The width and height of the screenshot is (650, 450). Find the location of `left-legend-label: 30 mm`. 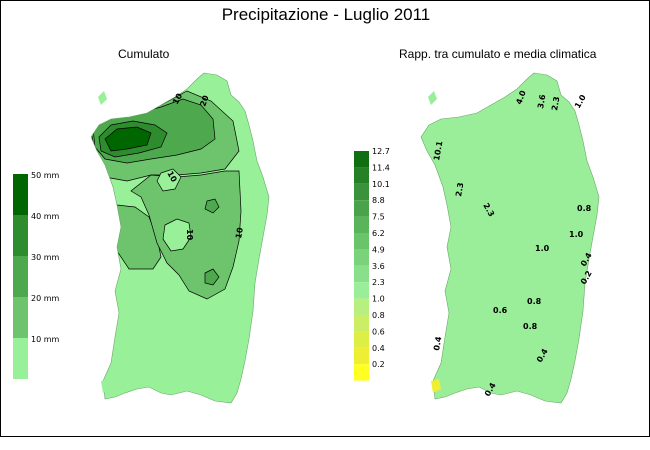

left-legend-label: 30 mm is located at coordinates (45, 257).